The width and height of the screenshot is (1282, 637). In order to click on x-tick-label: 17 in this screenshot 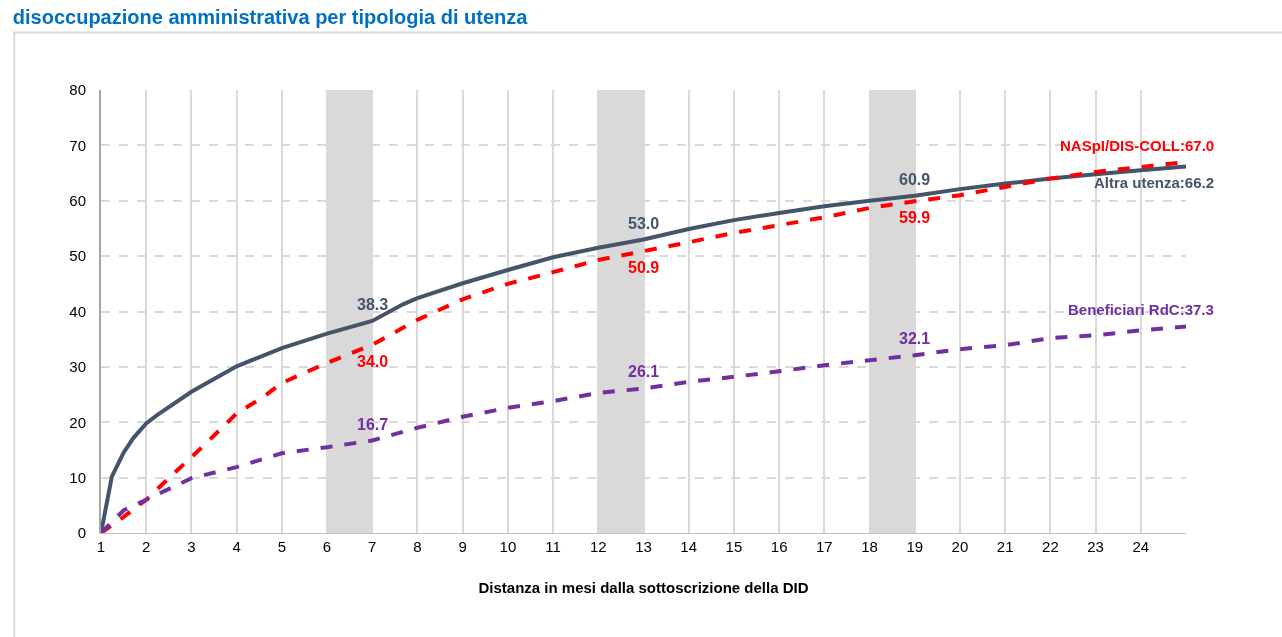, I will do `click(824, 546)`.